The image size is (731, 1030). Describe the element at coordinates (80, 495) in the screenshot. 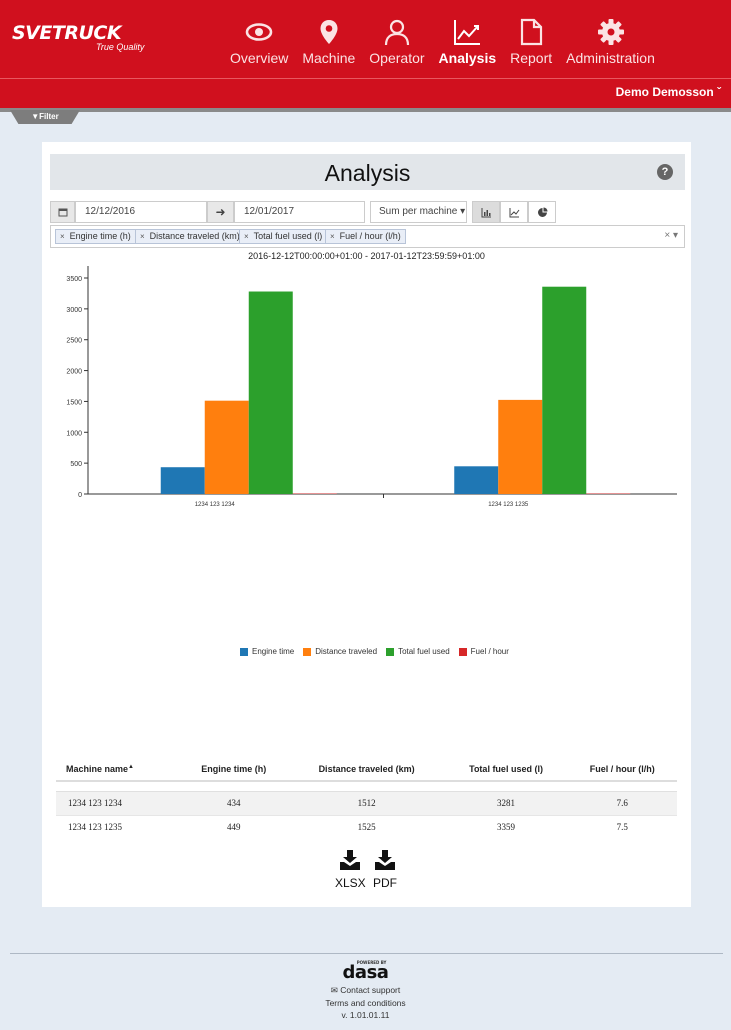

I see `y-tick-label: 0` at that location.